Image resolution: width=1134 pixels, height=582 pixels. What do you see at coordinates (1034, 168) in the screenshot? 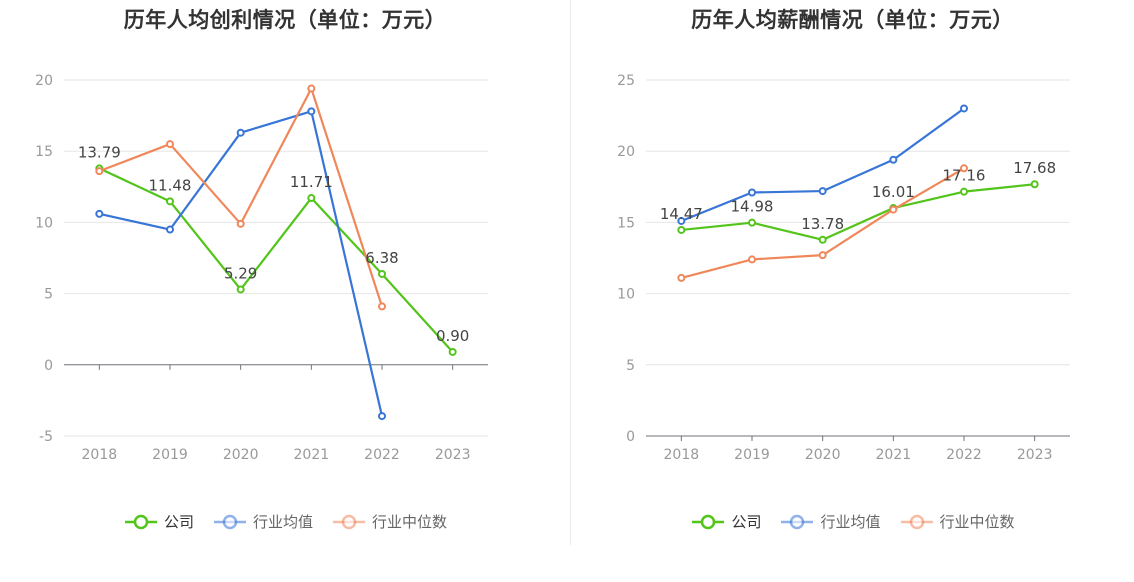
I see `data-label: 17.68` at bounding box center [1034, 168].